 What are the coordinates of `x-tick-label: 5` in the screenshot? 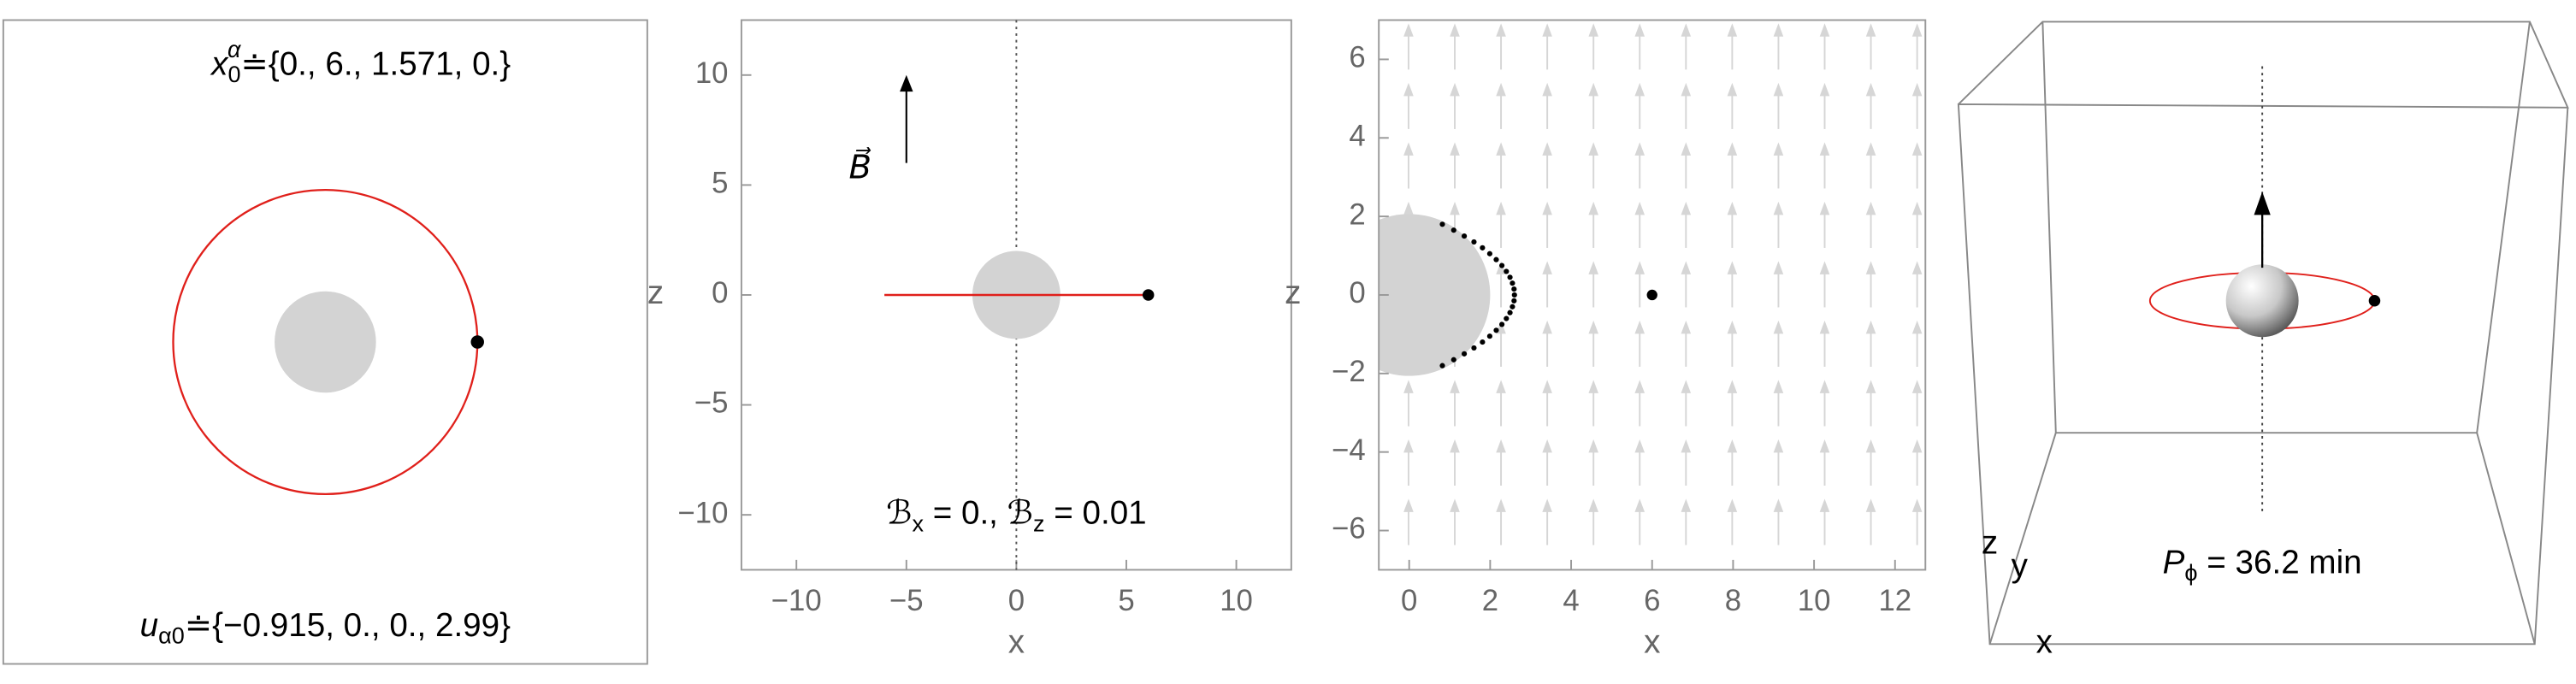 It's located at (1126, 601).